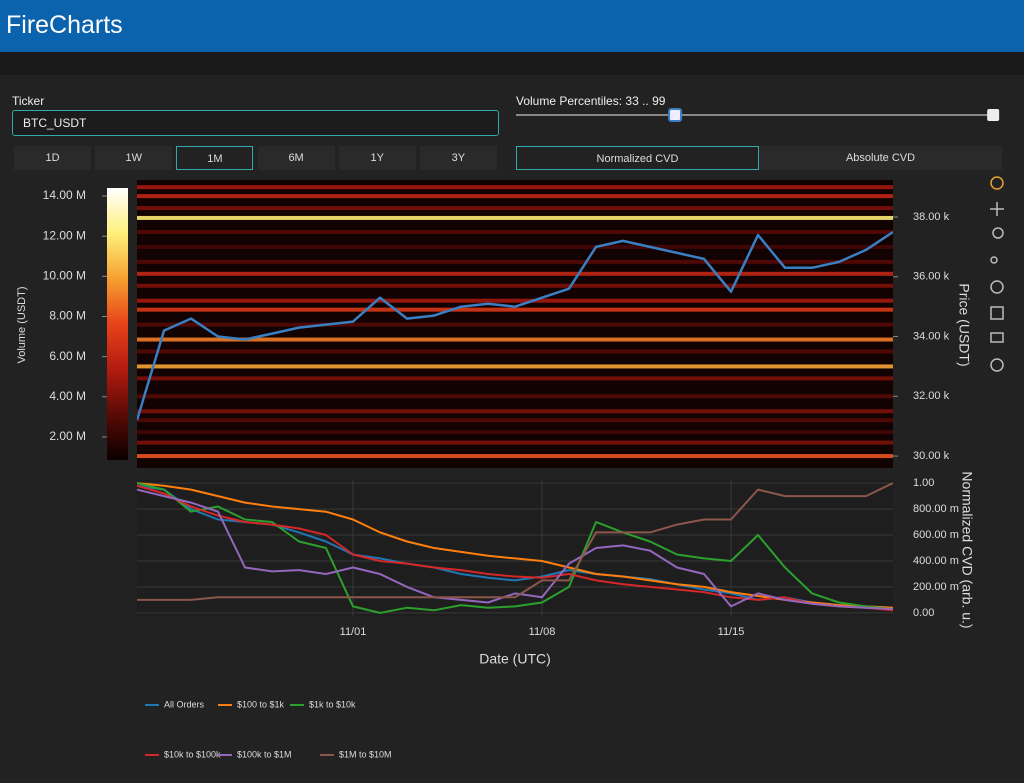 The image size is (1024, 783). I want to click on y2-tick-label: 38.00 k, so click(931, 217).